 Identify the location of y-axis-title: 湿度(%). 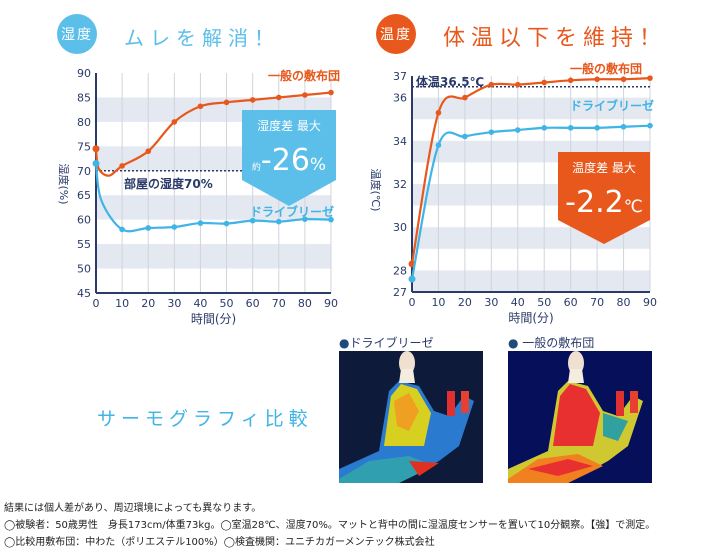
(64, 183).